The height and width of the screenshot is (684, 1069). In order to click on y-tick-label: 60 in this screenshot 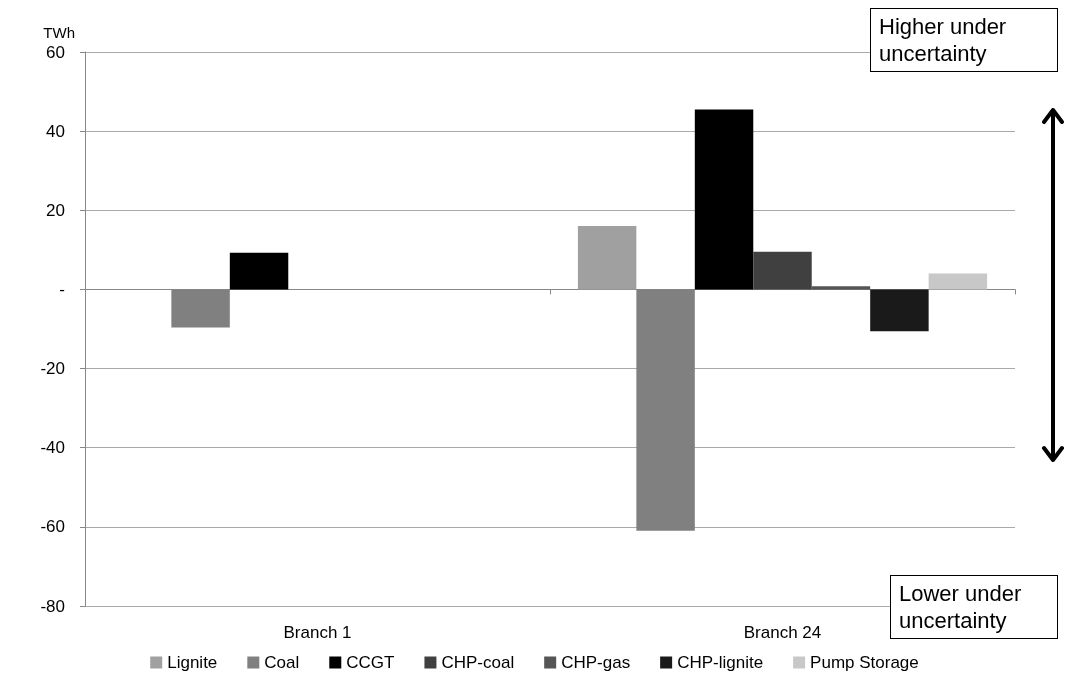, I will do `click(55, 52)`.